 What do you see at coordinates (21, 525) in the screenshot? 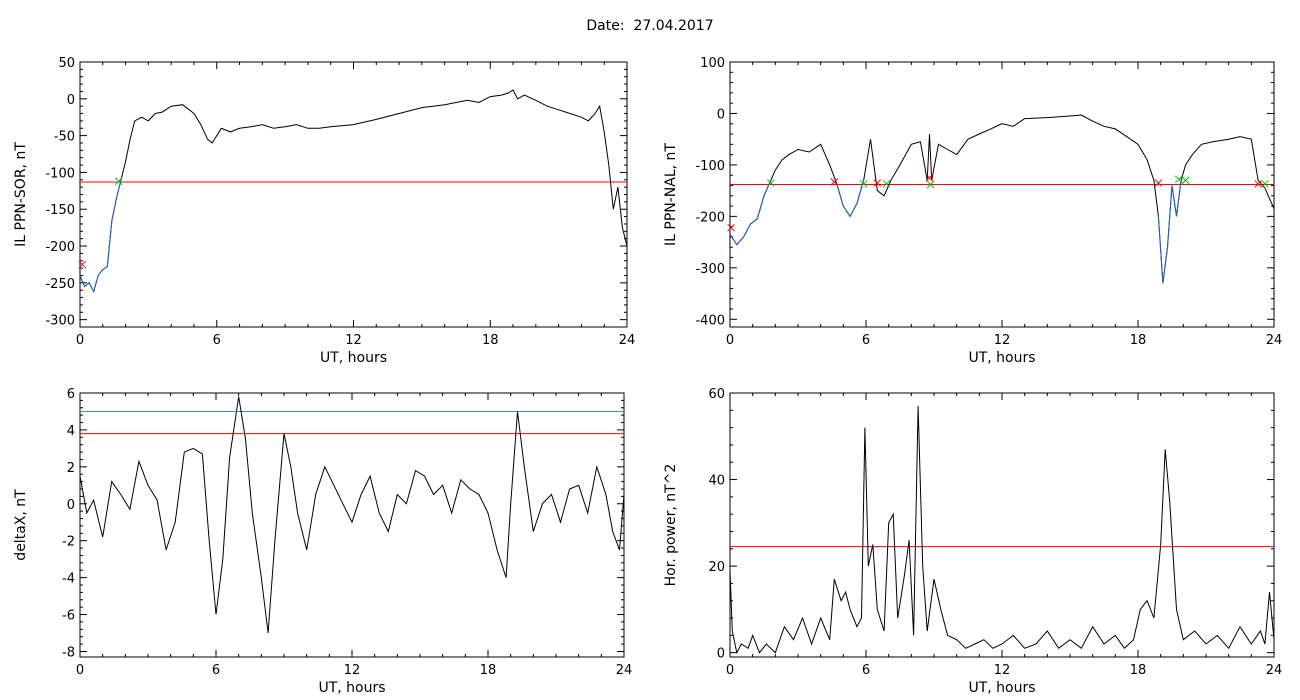
I see `y-axis-label: deltaX, nT` at bounding box center [21, 525].